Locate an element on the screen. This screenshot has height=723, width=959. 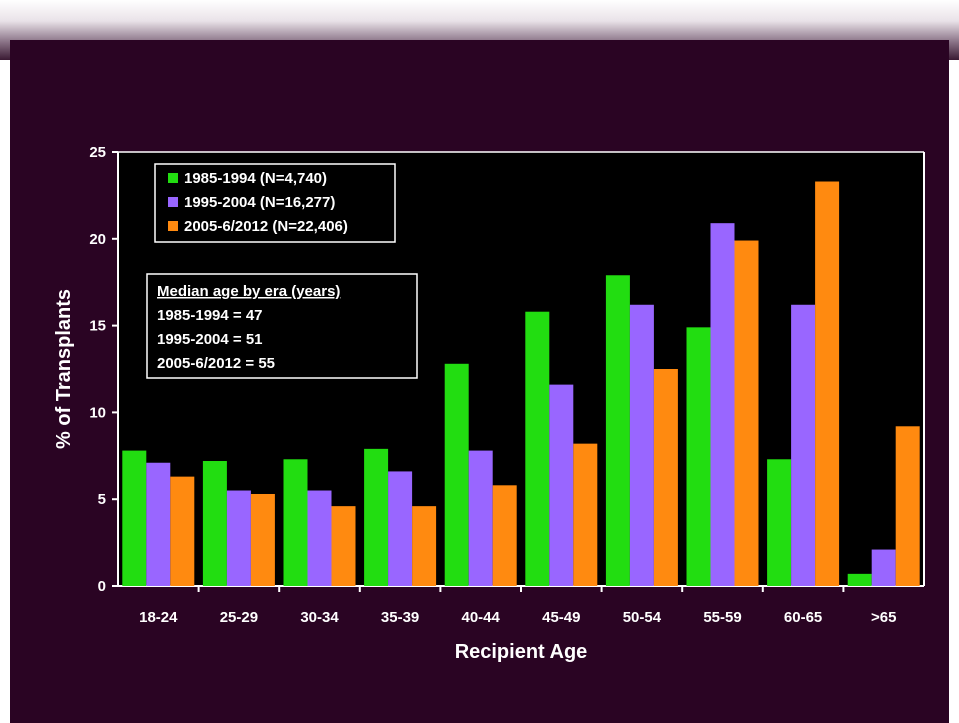
x-tick-label: 35-39 is located at coordinates (400, 617).